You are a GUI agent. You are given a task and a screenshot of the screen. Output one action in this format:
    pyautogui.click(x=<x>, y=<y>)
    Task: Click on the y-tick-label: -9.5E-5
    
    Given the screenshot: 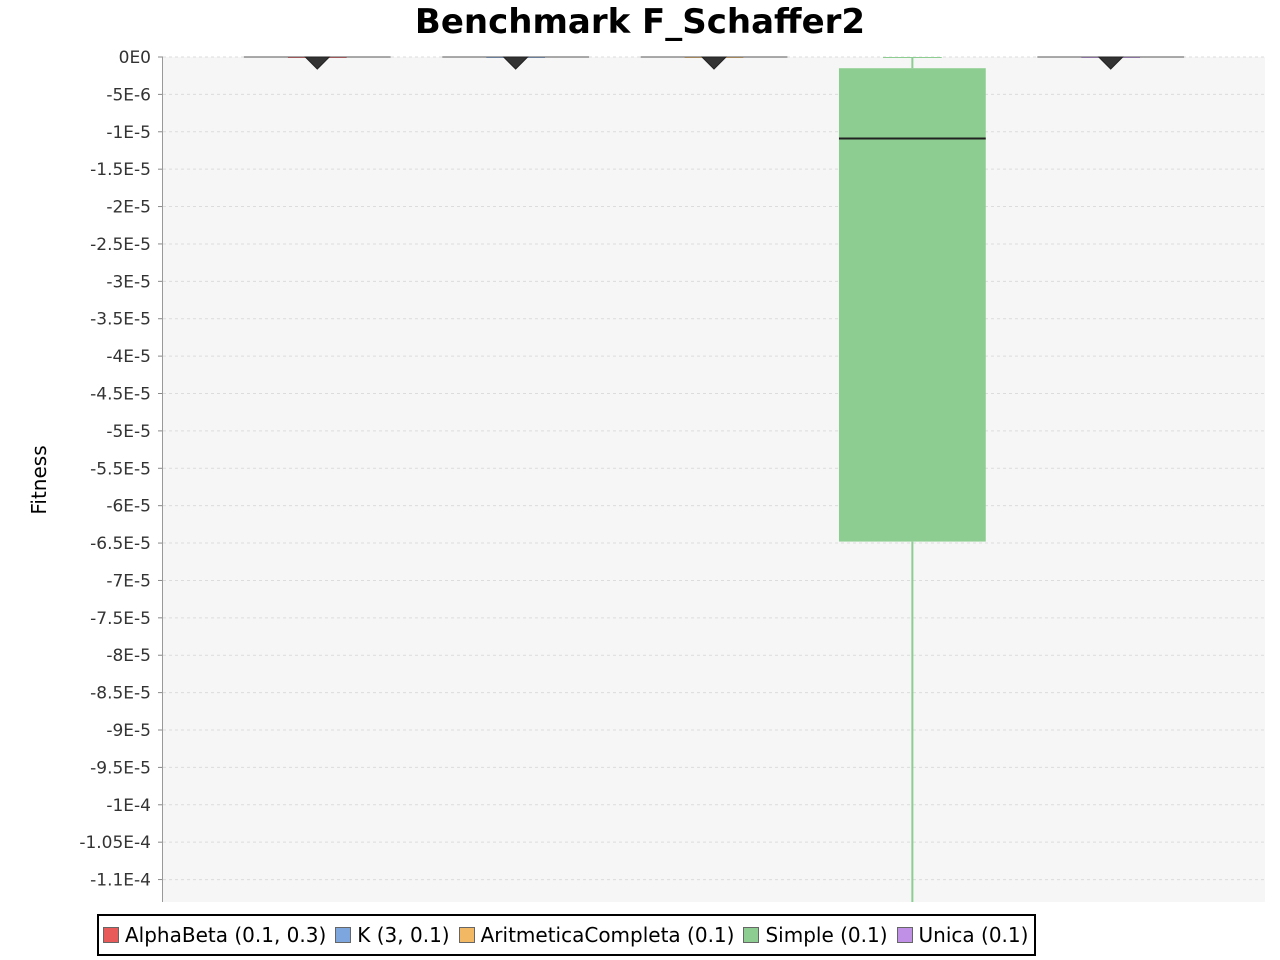 What is the action you would take?
    pyautogui.click(x=120, y=768)
    